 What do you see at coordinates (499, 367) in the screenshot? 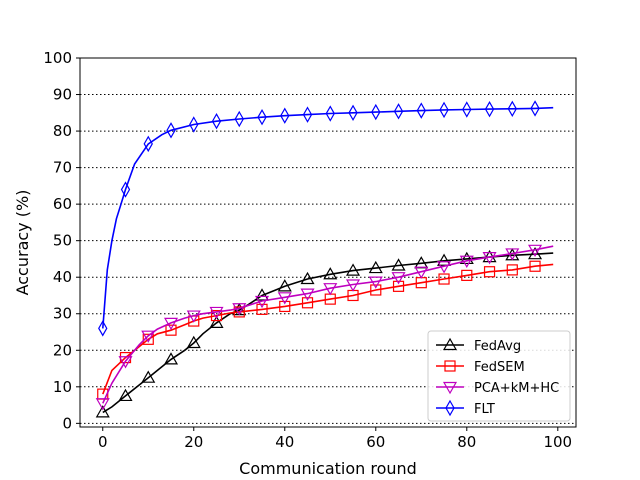
I see `legend-label: FedSEM` at bounding box center [499, 367].